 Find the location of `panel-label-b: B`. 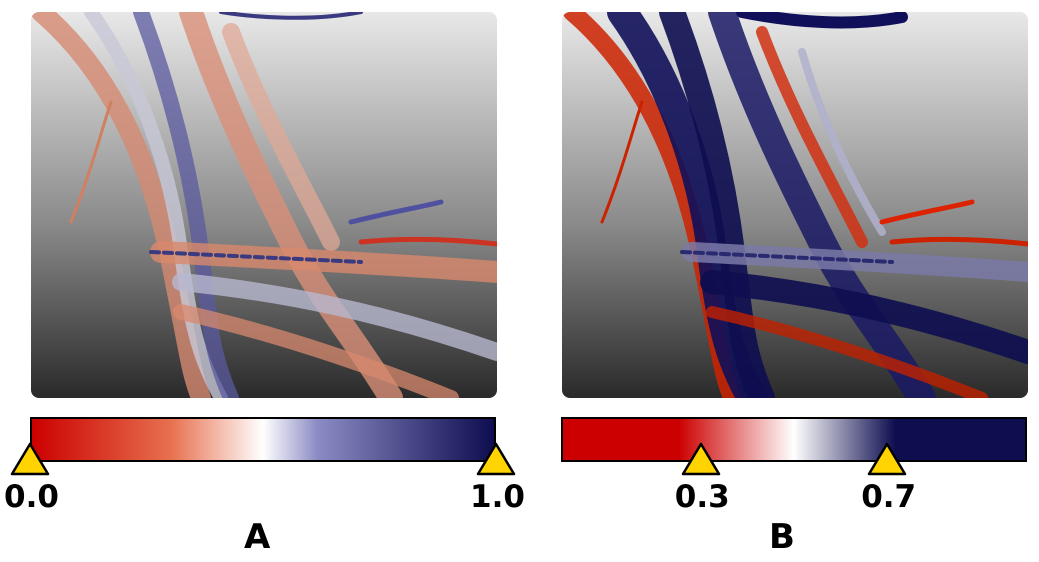

panel-label-b: B is located at coordinates (782, 537).